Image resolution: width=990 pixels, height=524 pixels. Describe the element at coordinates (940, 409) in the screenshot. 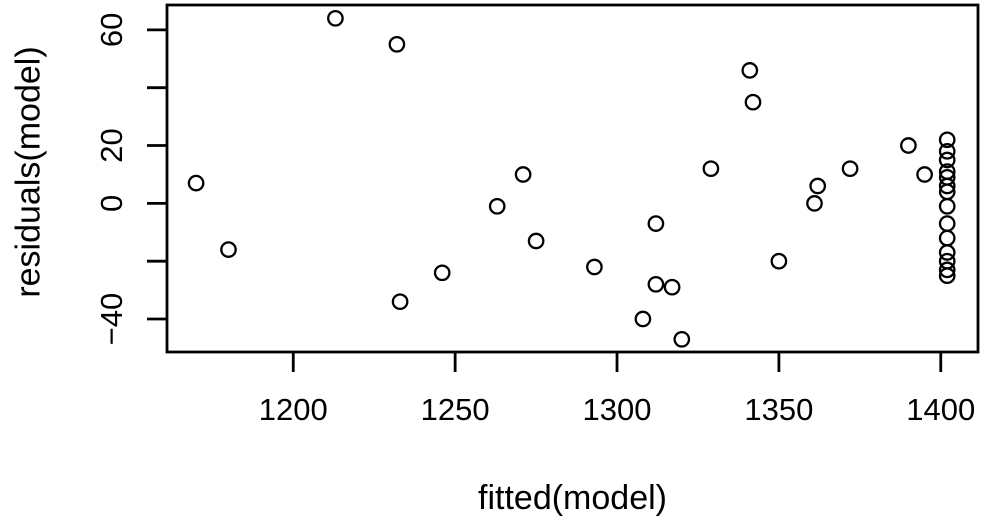

I see `x-tick-label: 1400` at that location.